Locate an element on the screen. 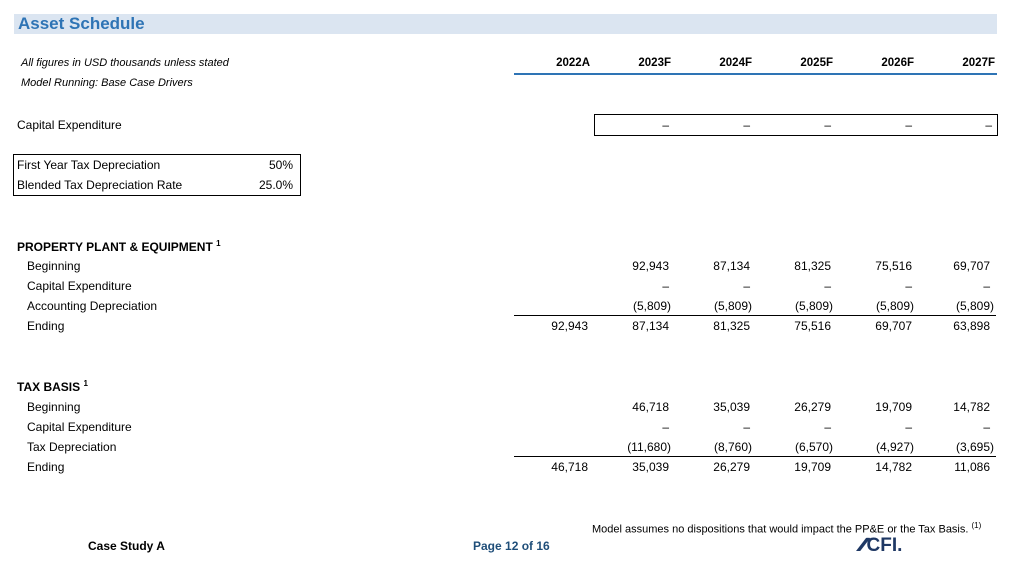 Image resolution: width=1024 pixels, height=571 pixels. year-header: 2024F is located at coordinates (735, 63).